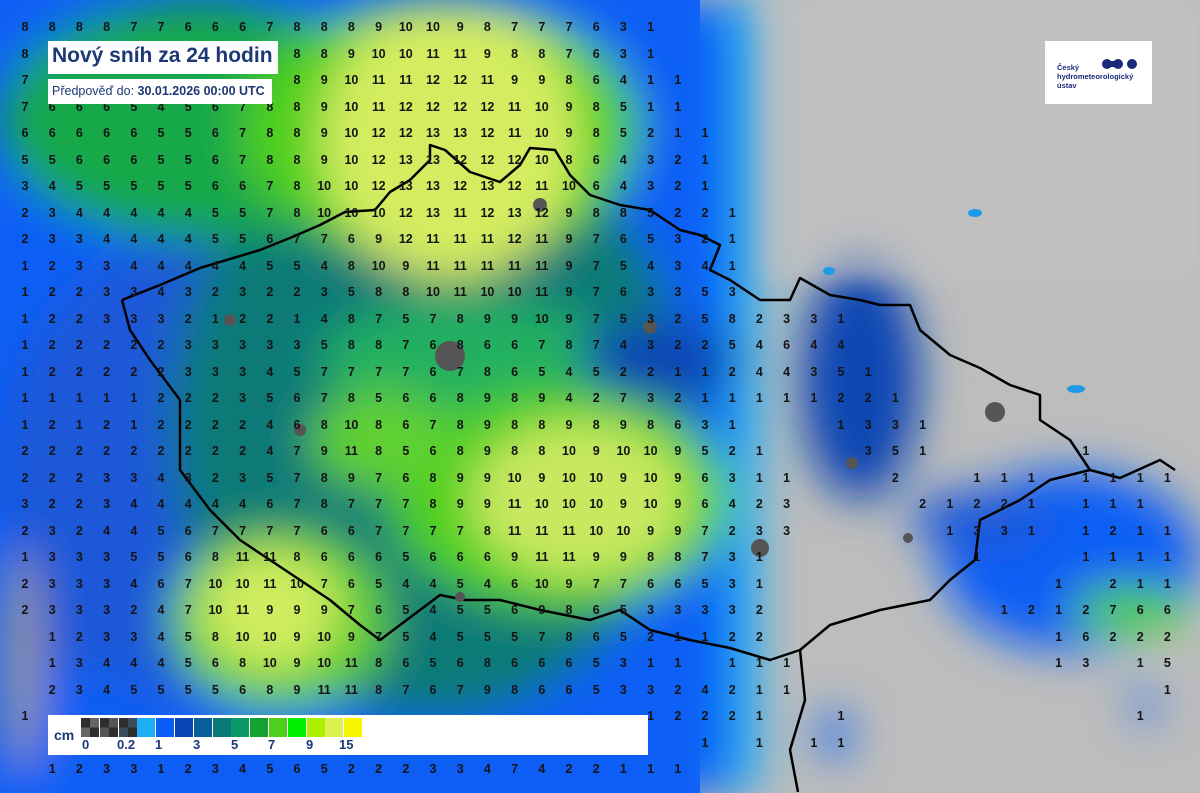  Describe the element at coordinates (126, 744) in the screenshot. I see `legend-label: 0.2` at that location.